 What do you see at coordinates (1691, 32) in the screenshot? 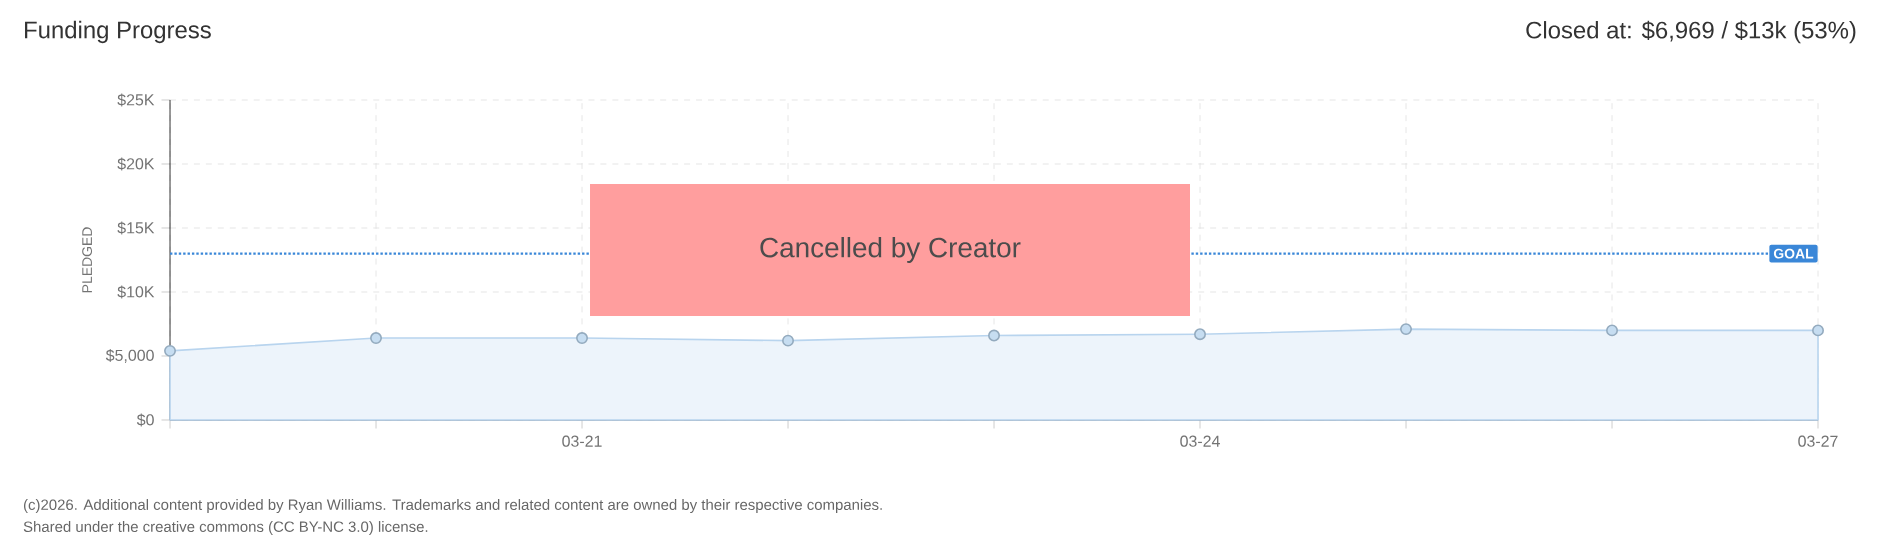
I see `chart-subtitle: Closed at: $6,969 / $13k (53%)` at bounding box center [1691, 32].